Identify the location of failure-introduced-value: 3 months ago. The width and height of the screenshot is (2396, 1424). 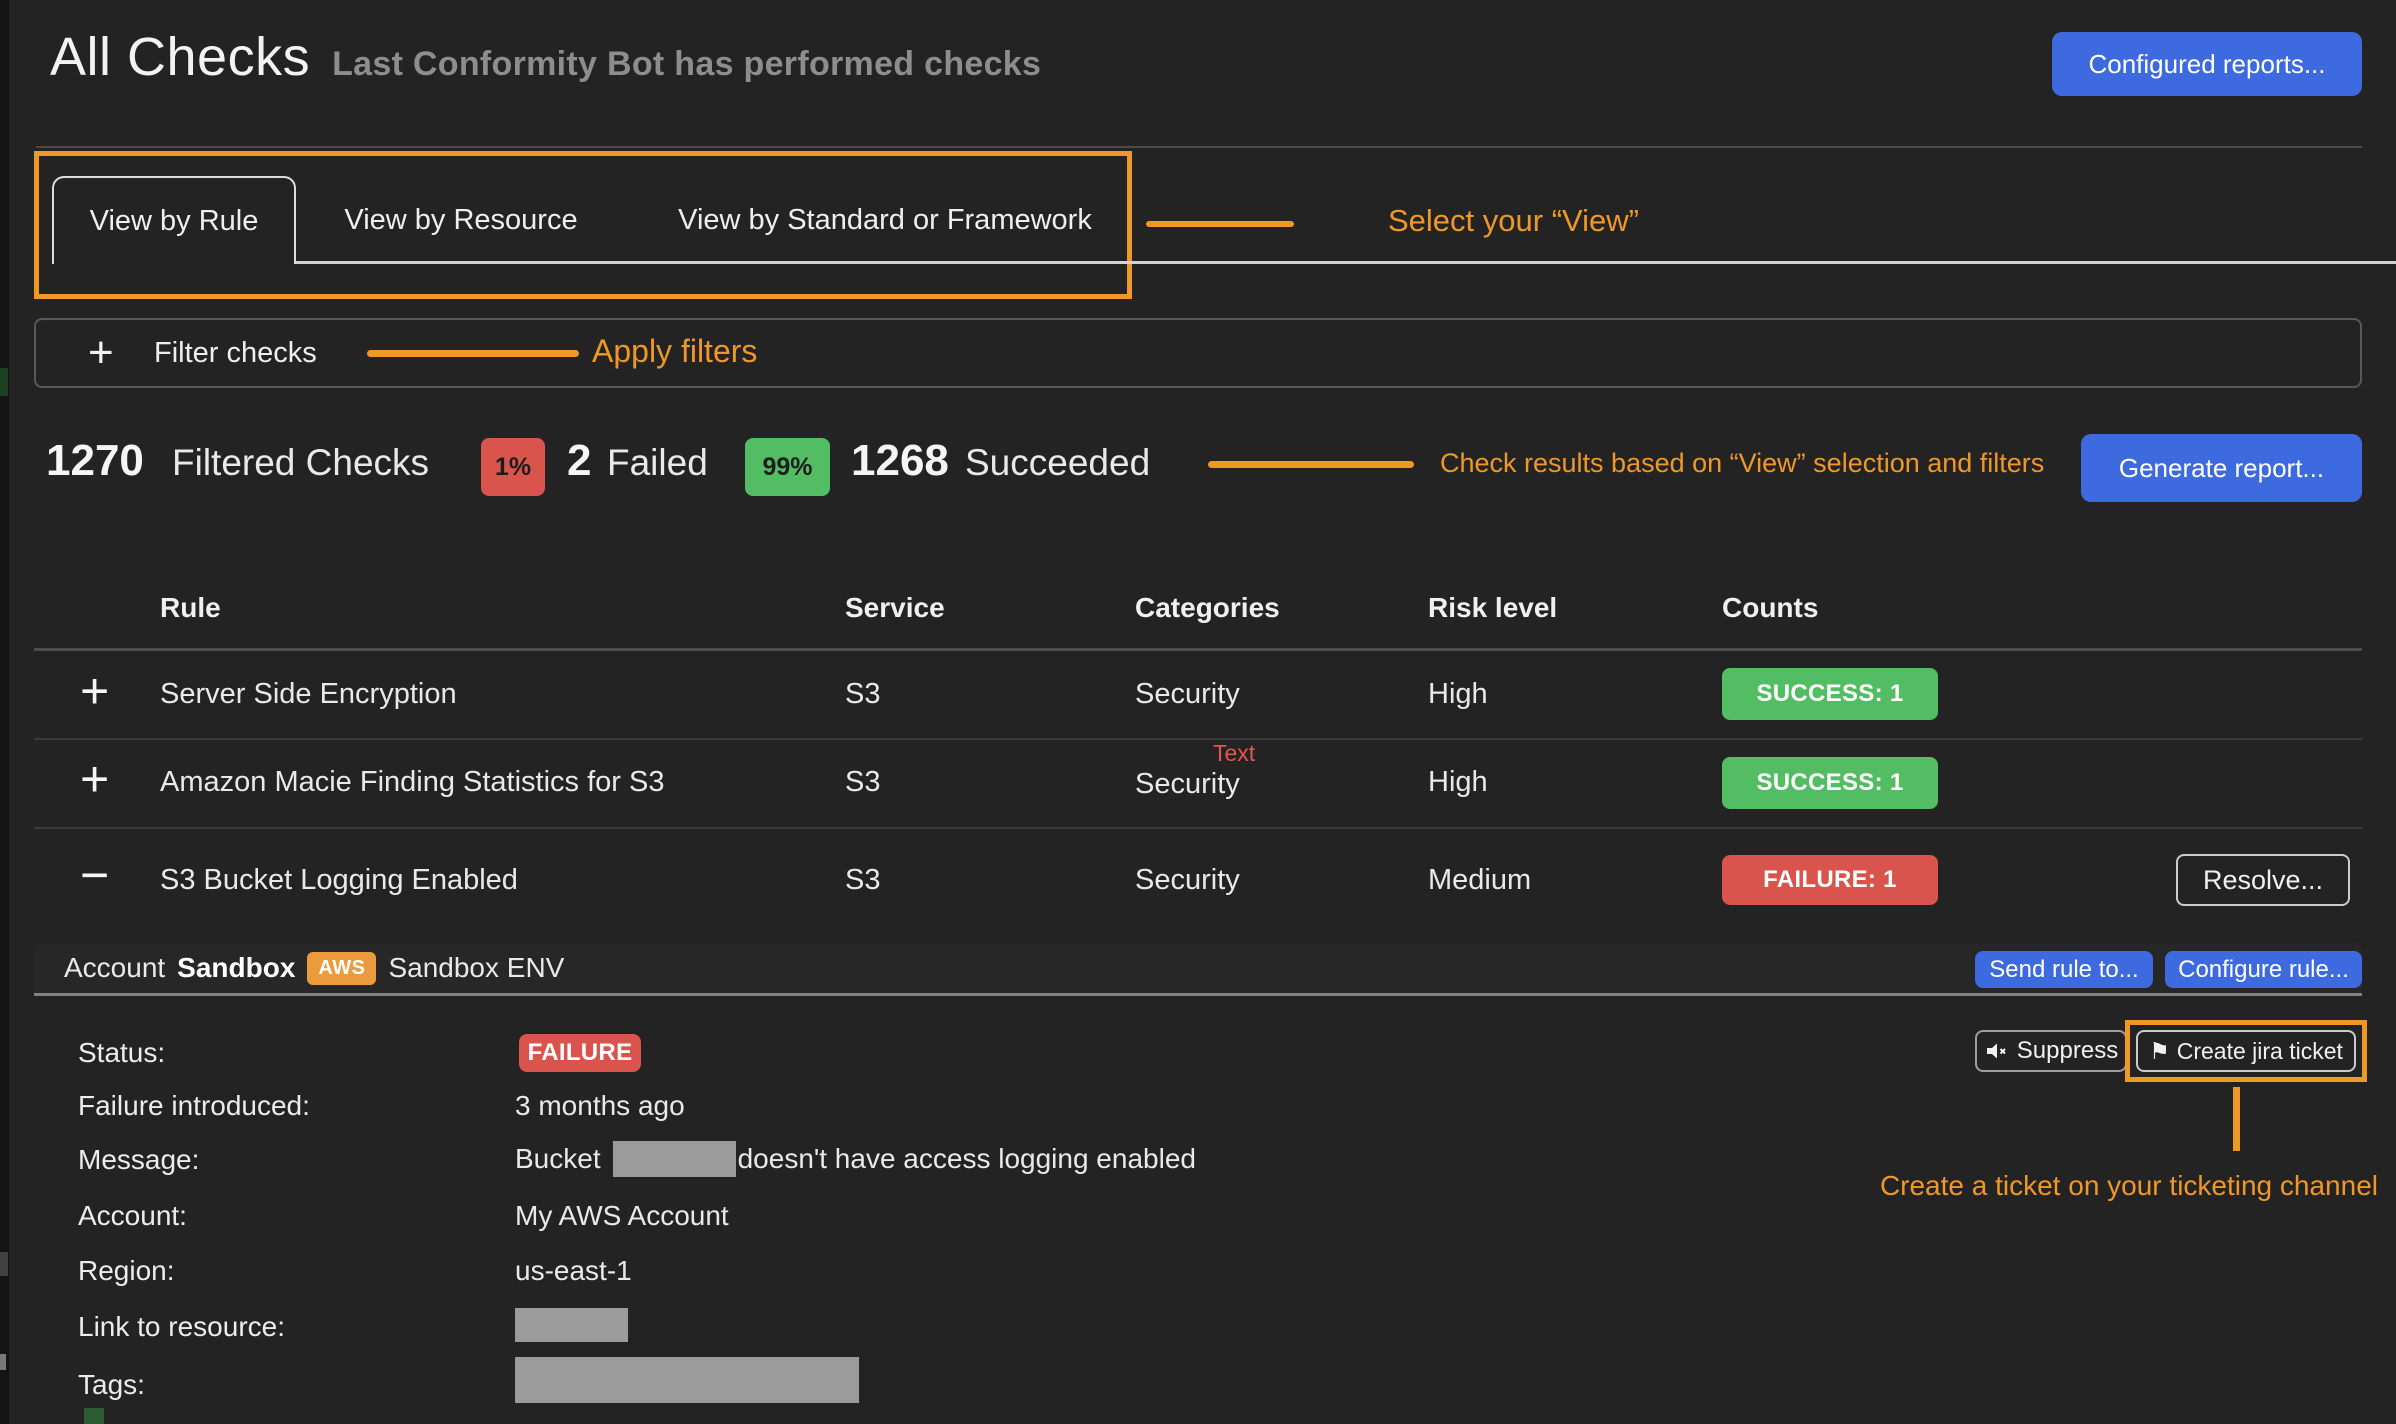
(600, 1105).